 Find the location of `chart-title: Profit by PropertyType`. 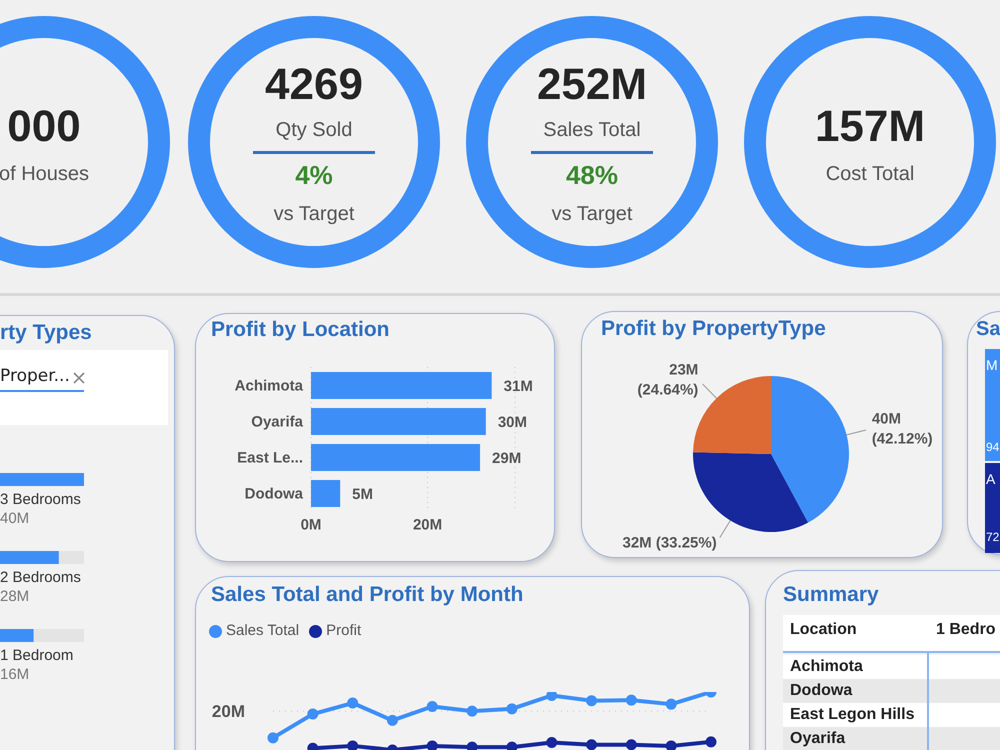

chart-title: Profit by PropertyType is located at coordinates (713, 329).